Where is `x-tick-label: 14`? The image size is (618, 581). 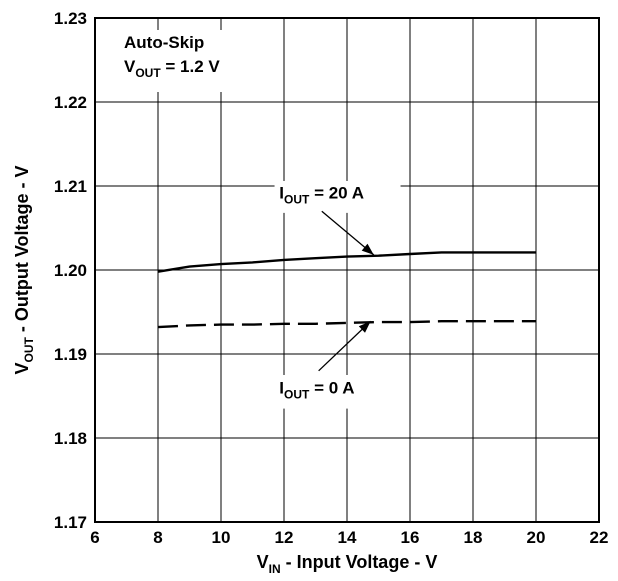 x-tick-label: 14 is located at coordinates (347, 537).